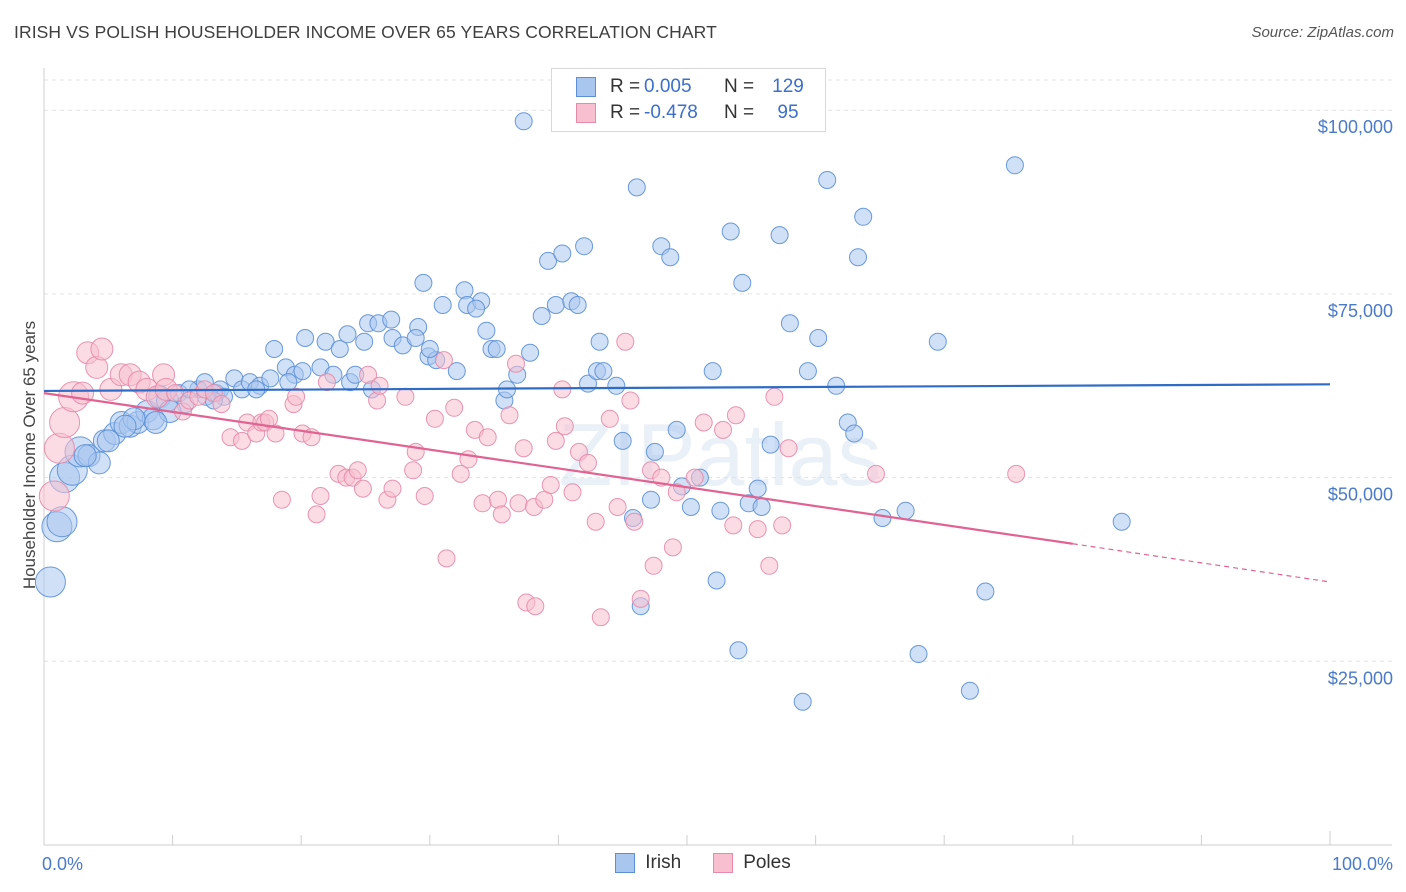 The width and height of the screenshot is (1406, 892). I want to click on legend-item-irish: Irish, so click(648, 863).